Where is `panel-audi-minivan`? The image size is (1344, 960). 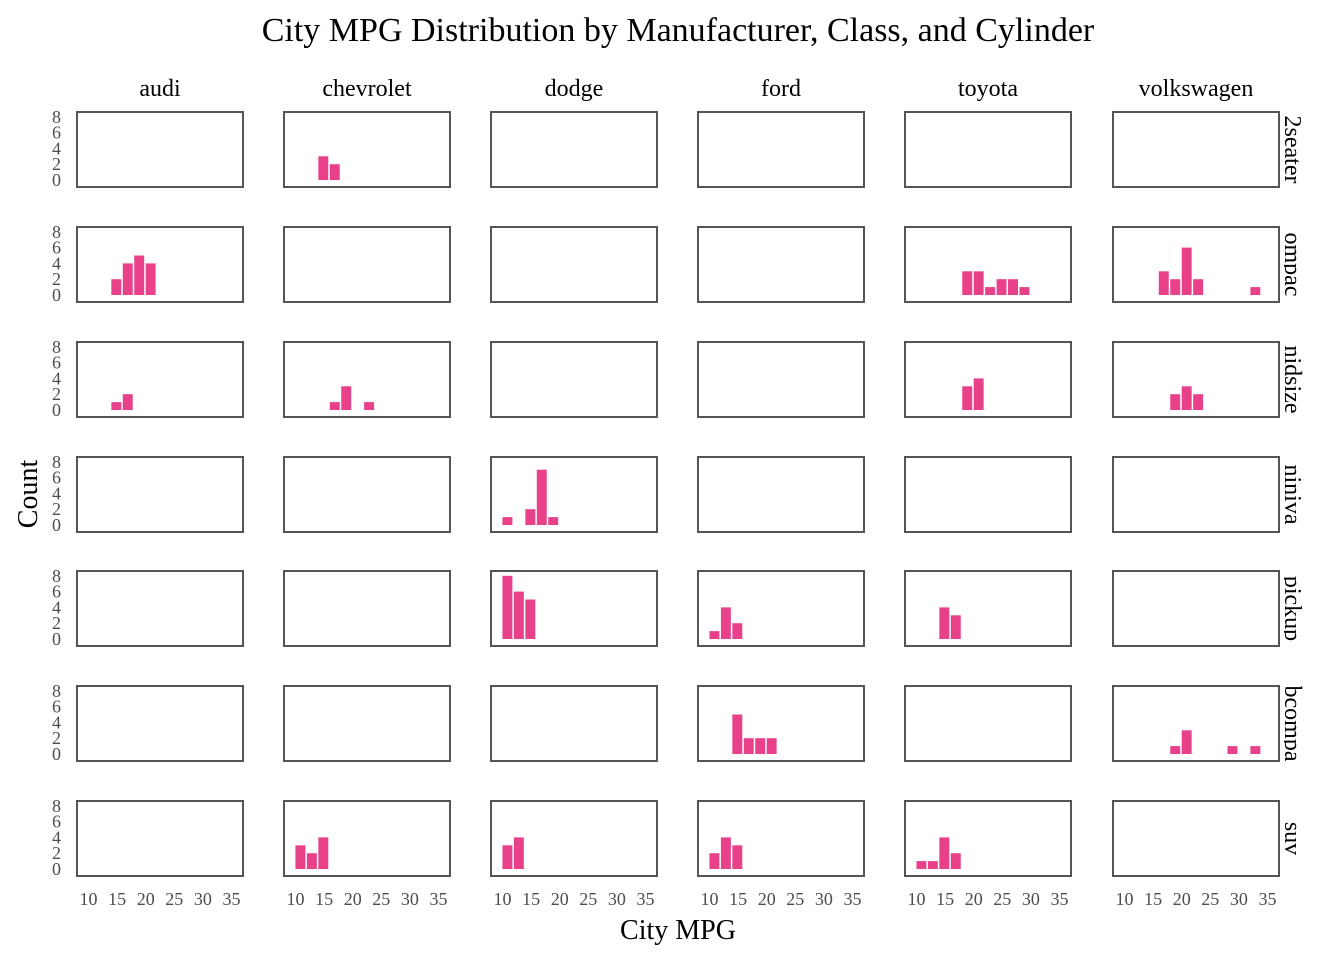
panel-audi-minivan is located at coordinates (160, 494).